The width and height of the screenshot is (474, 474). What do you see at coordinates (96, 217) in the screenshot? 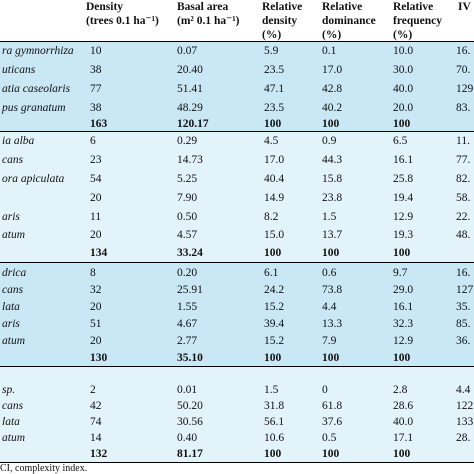
I see `cell-density: 11` at bounding box center [96, 217].